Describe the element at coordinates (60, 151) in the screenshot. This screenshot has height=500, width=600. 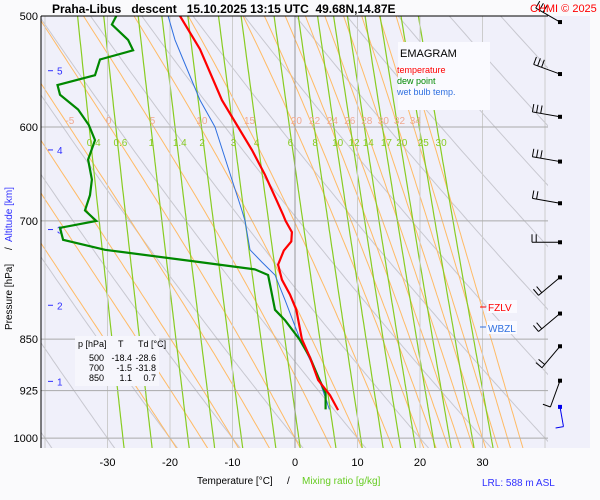
I see `altitude-tick-label: 4` at that location.